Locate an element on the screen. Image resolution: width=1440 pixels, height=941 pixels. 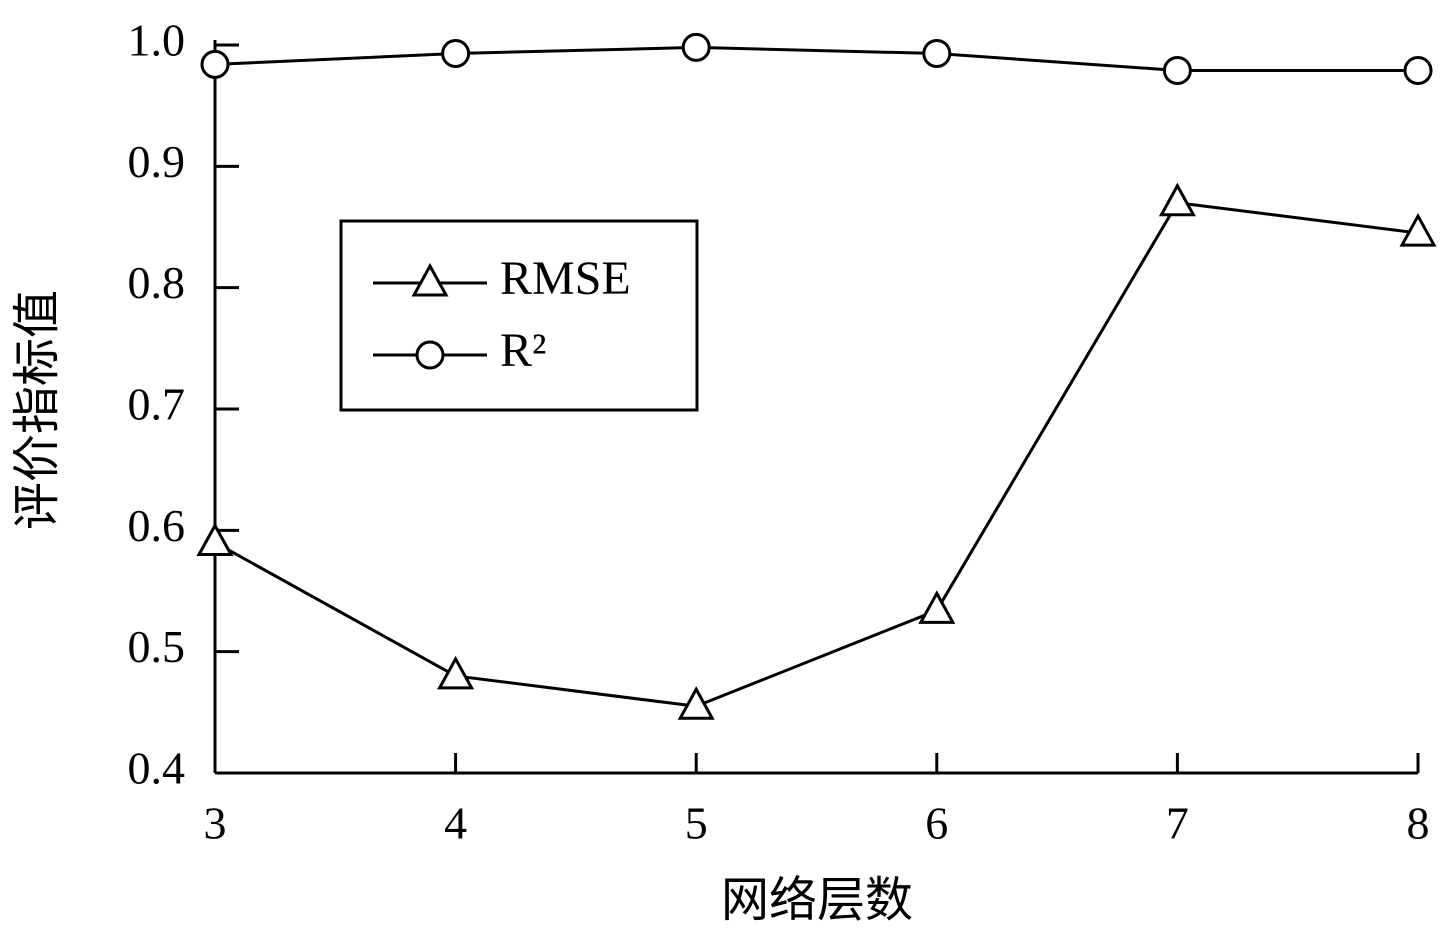
y-tick-label: 1.0 is located at coordinates (157, 40).